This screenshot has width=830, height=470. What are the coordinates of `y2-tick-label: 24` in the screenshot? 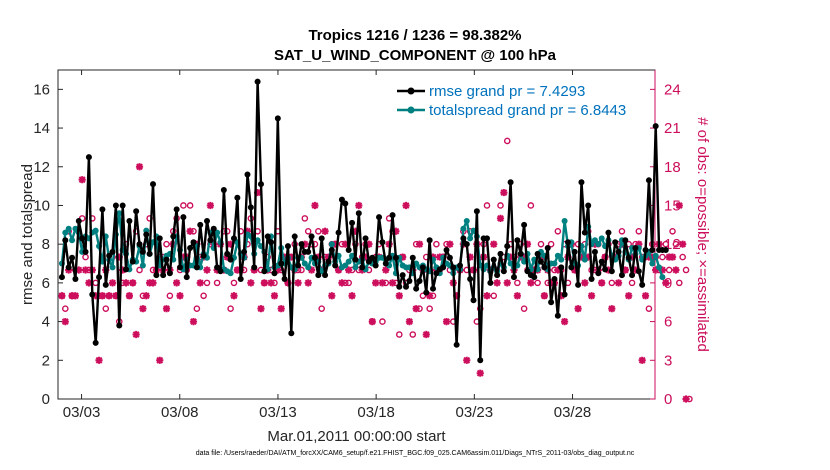 It's located at (672, 89).